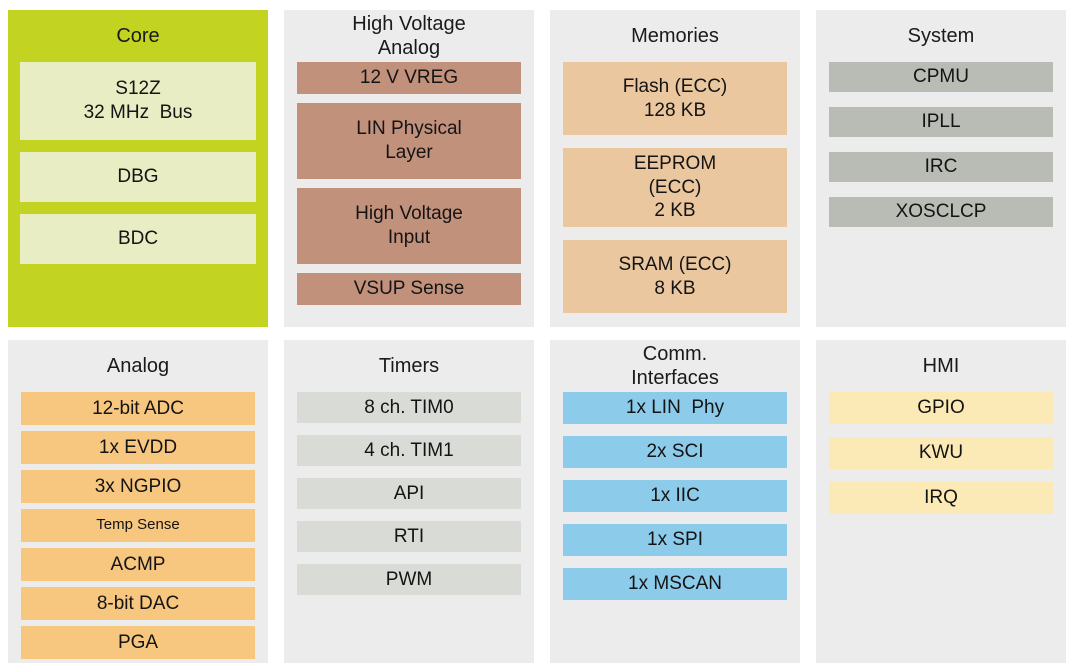 Image resolution: width=1080 pixels, height=669 pixels. What do you see at coordinates (941, 366) in the screenshot?
I see `panel-title-hmi: HMI` at bounding box center [941, 366].